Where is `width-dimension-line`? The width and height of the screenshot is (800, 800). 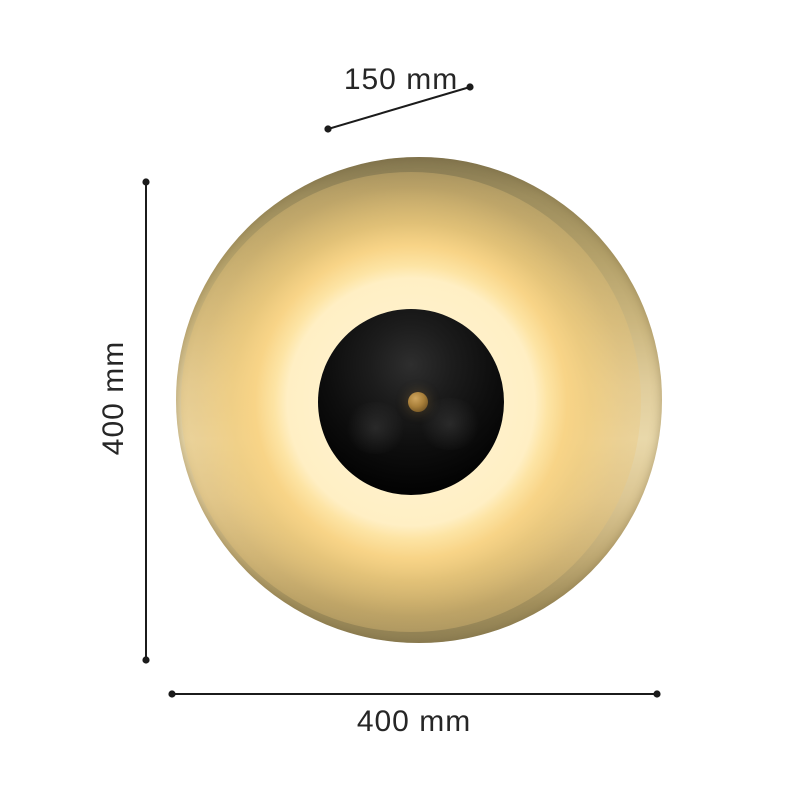 width-dimension-line is located at coordinates (414, 694).